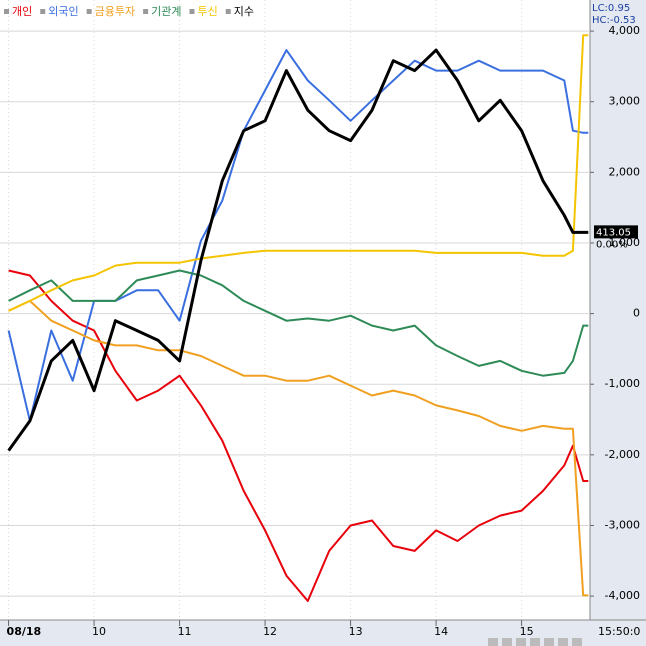  What do you see at coordinates (619, 631) in the screenshot?
I see `time-label: 15:50:0` at bounding box center [619, 631].